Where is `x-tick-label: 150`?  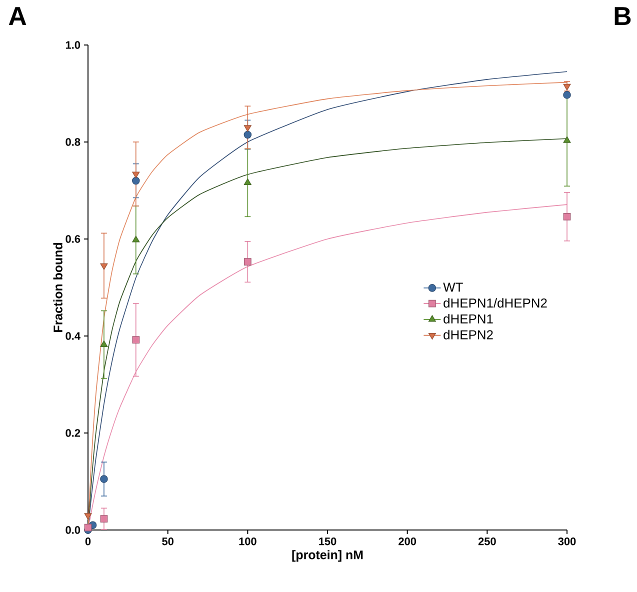 x-tick-label: 150 is located at coordinates (327, 542).